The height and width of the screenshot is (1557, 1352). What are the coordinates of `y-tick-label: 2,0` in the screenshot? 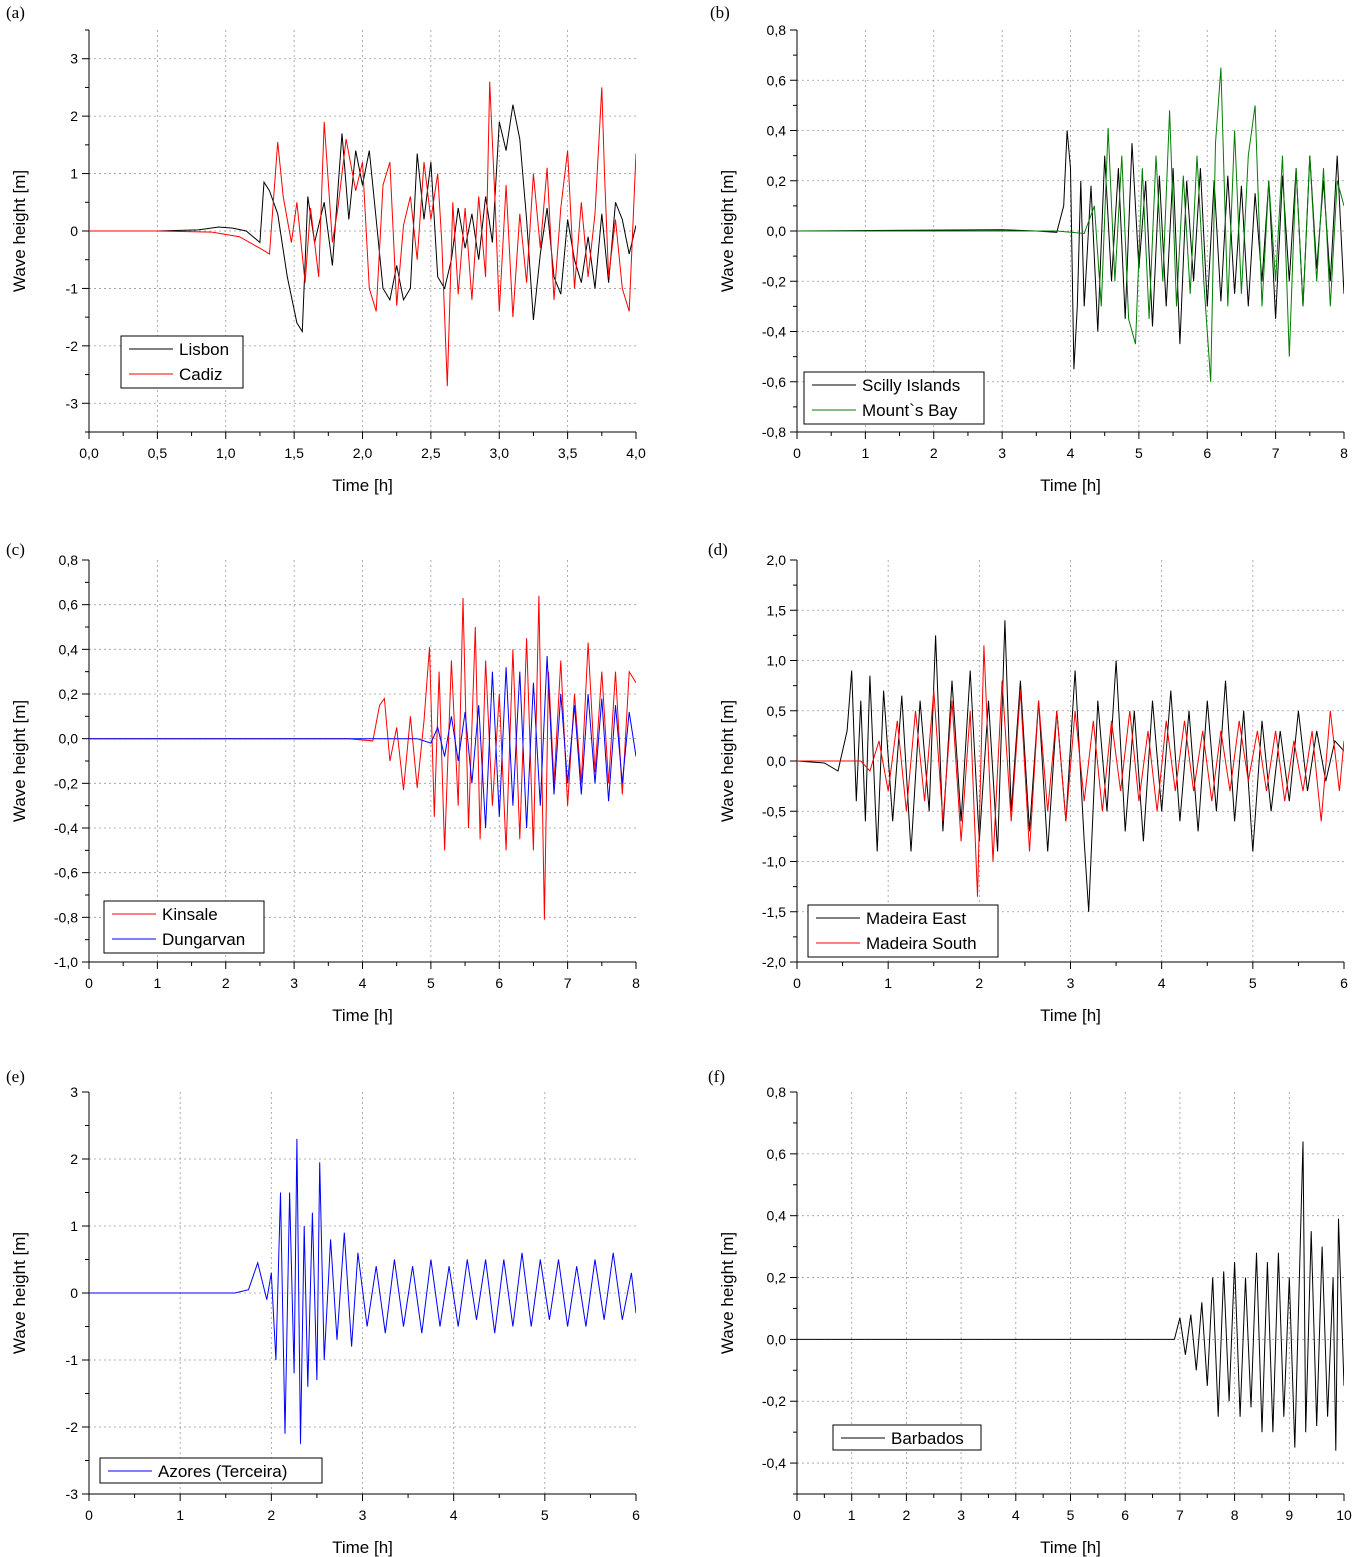 It's located at (777, 560).